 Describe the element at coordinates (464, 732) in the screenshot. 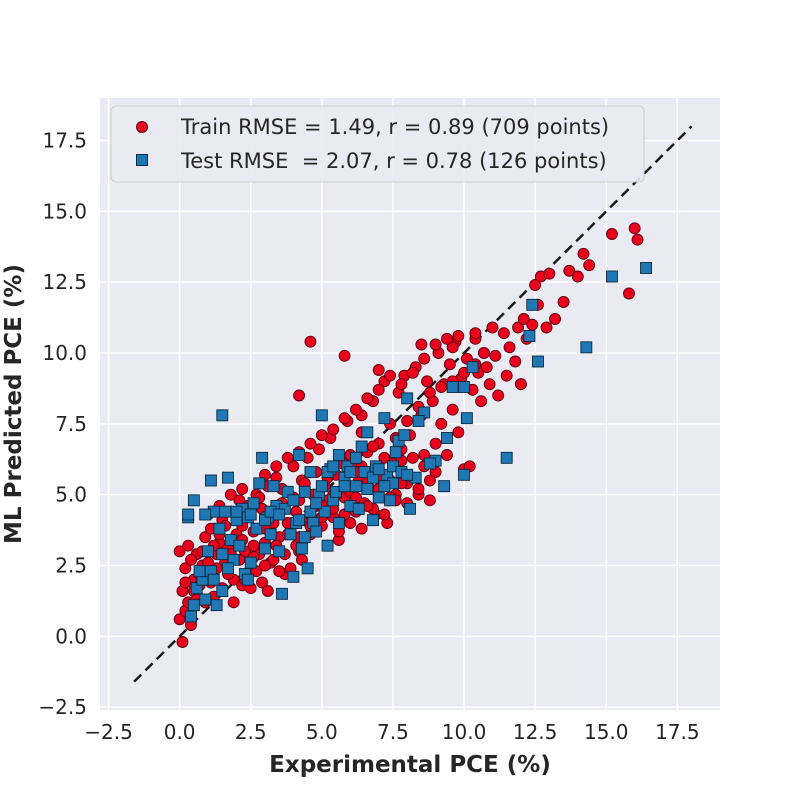

I see `x-tick-label: 10.0` at that location.